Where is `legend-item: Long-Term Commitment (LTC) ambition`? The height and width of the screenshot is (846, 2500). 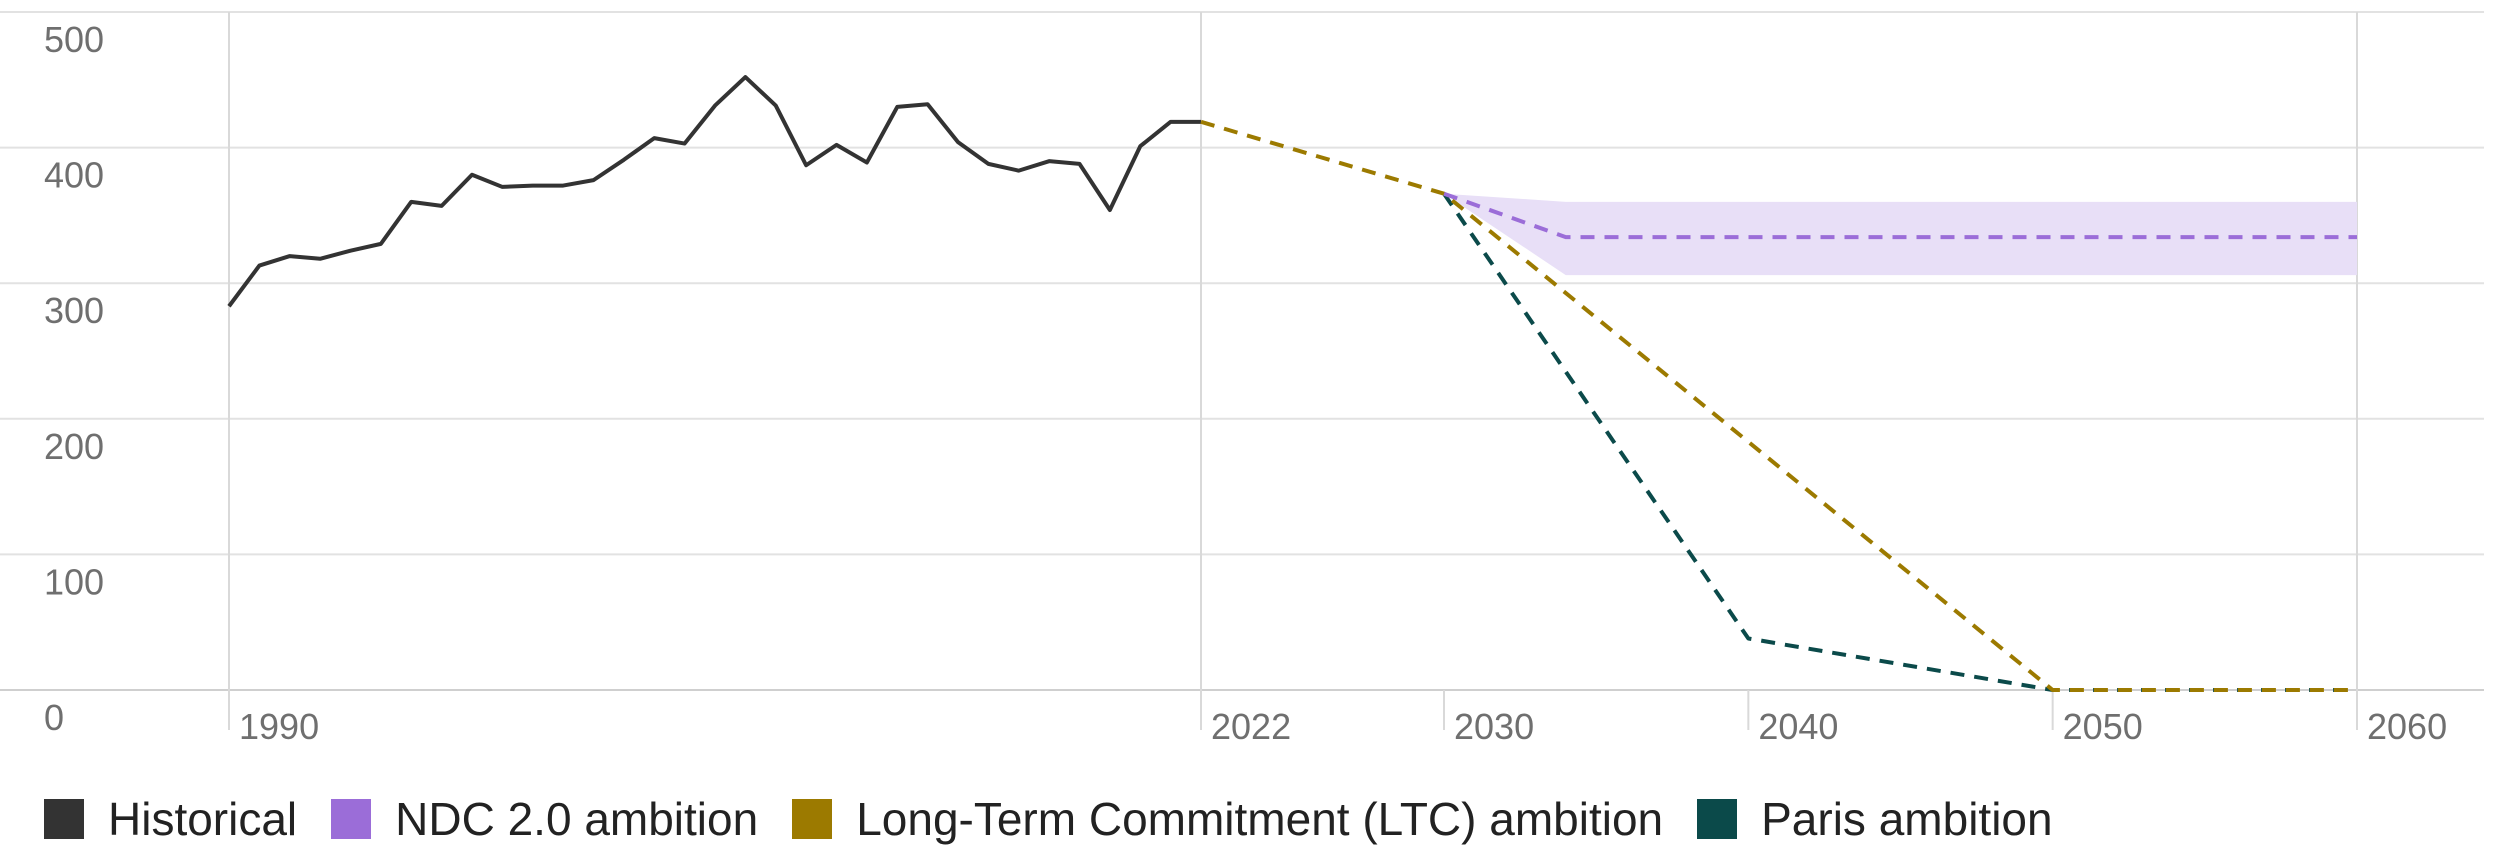 legend-item: Long-Term Commitment (LTC) ambition is located at coordinates (1227, 819).